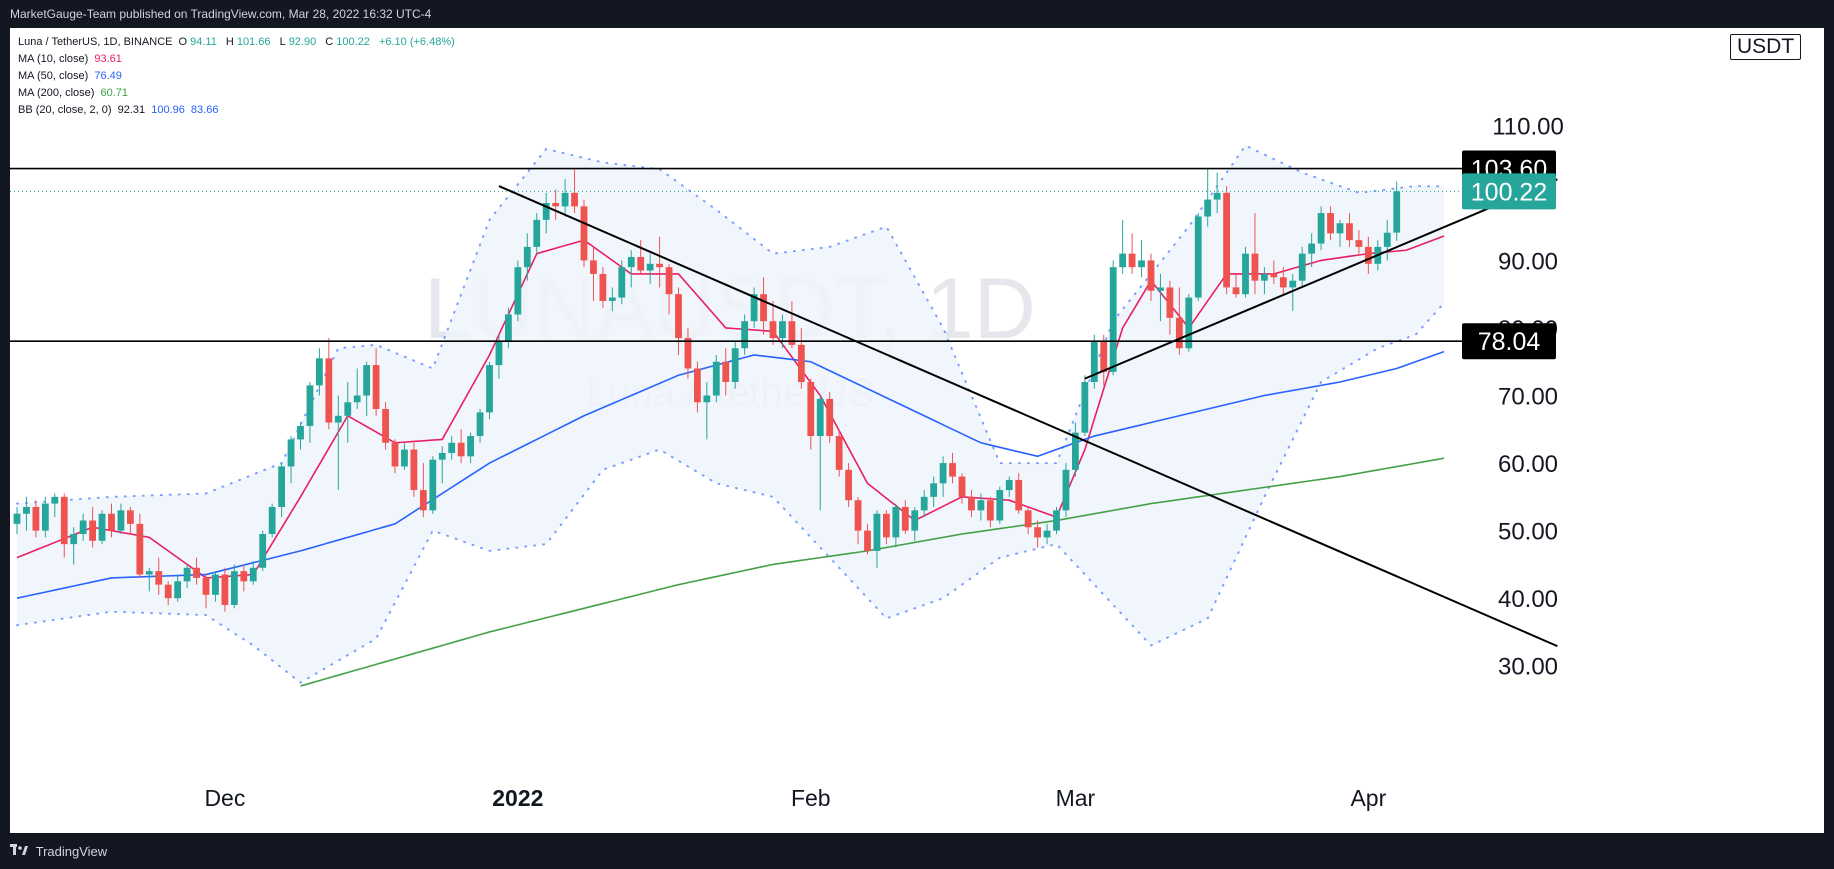  What do you see at coordinates (1076, 798) in the screenshot?
I see `x-tick-label: Mar` at bounding box center [1076, 798].